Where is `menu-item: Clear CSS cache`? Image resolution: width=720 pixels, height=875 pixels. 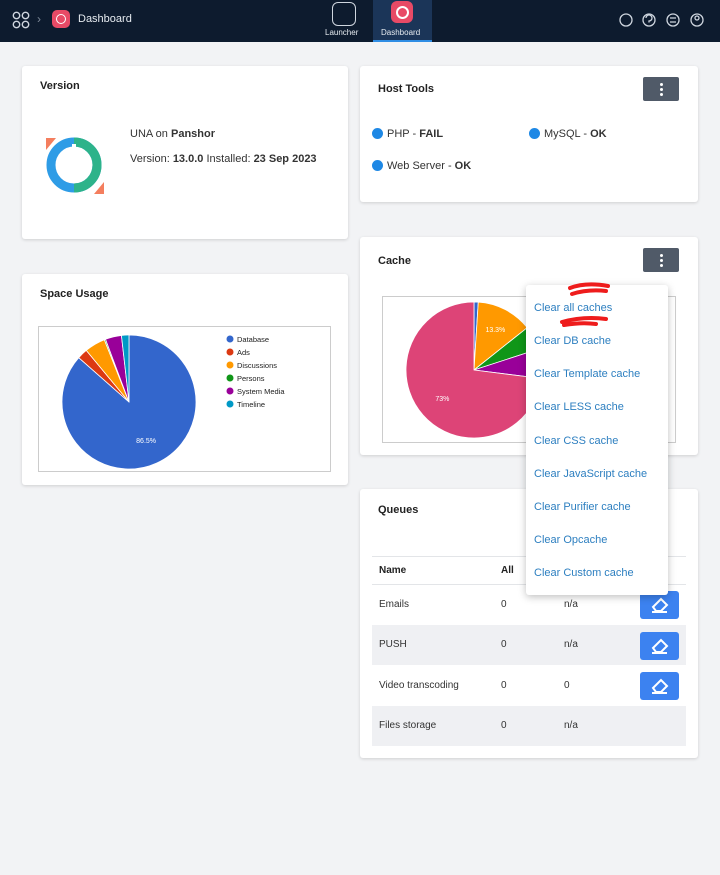
menu-item: Clear CSS cache is located at coordinates (576, 441).